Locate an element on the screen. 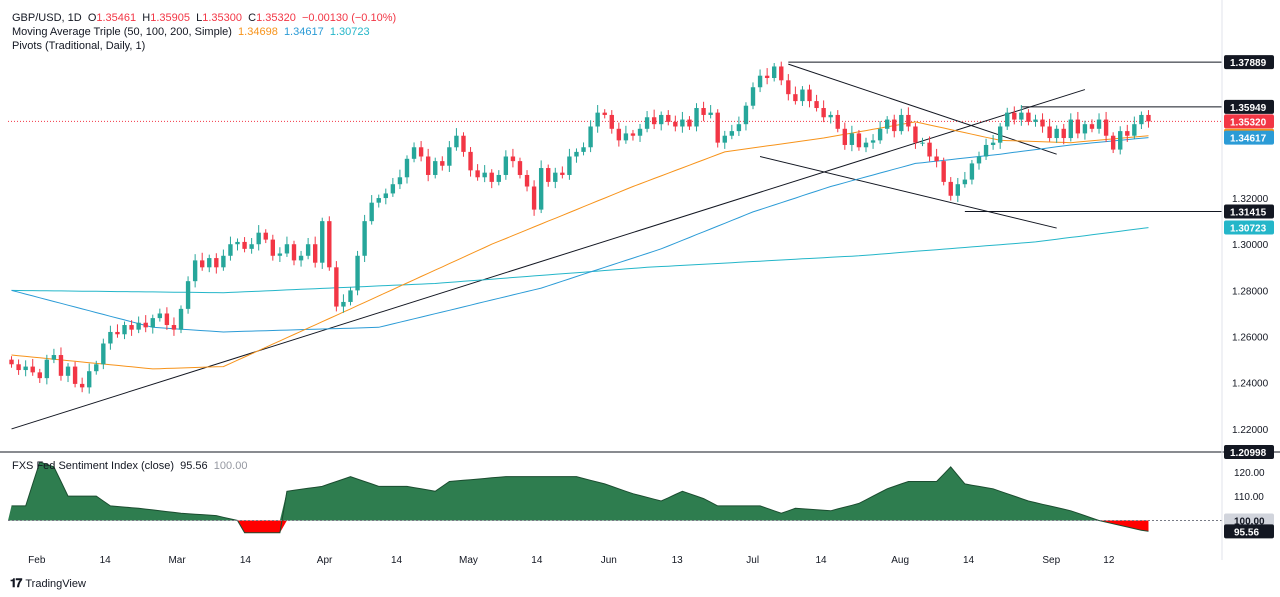  price-tag-label: 1.37889 is located at coordinates (1248, 63).